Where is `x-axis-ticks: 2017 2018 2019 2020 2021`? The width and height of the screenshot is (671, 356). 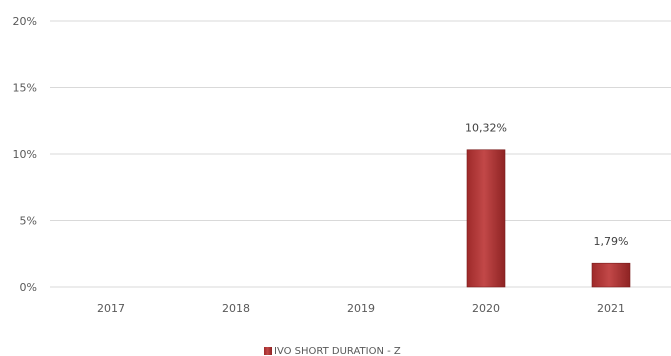 x-axis-ticks: 2017 2018 2019 2020 2021 is located at coordinates (361, 308).